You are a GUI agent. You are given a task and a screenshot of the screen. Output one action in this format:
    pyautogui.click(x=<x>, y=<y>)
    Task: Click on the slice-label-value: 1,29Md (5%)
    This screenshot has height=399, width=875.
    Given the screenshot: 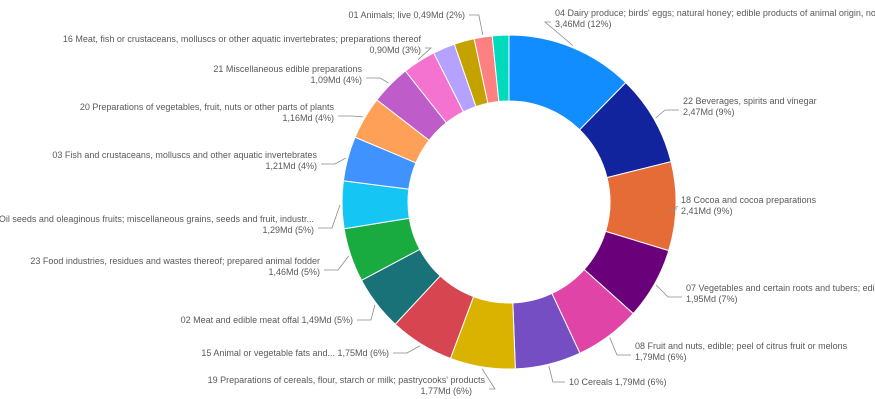 What is the action you would take?
    pyautogui.click(x=288, y=230)
    